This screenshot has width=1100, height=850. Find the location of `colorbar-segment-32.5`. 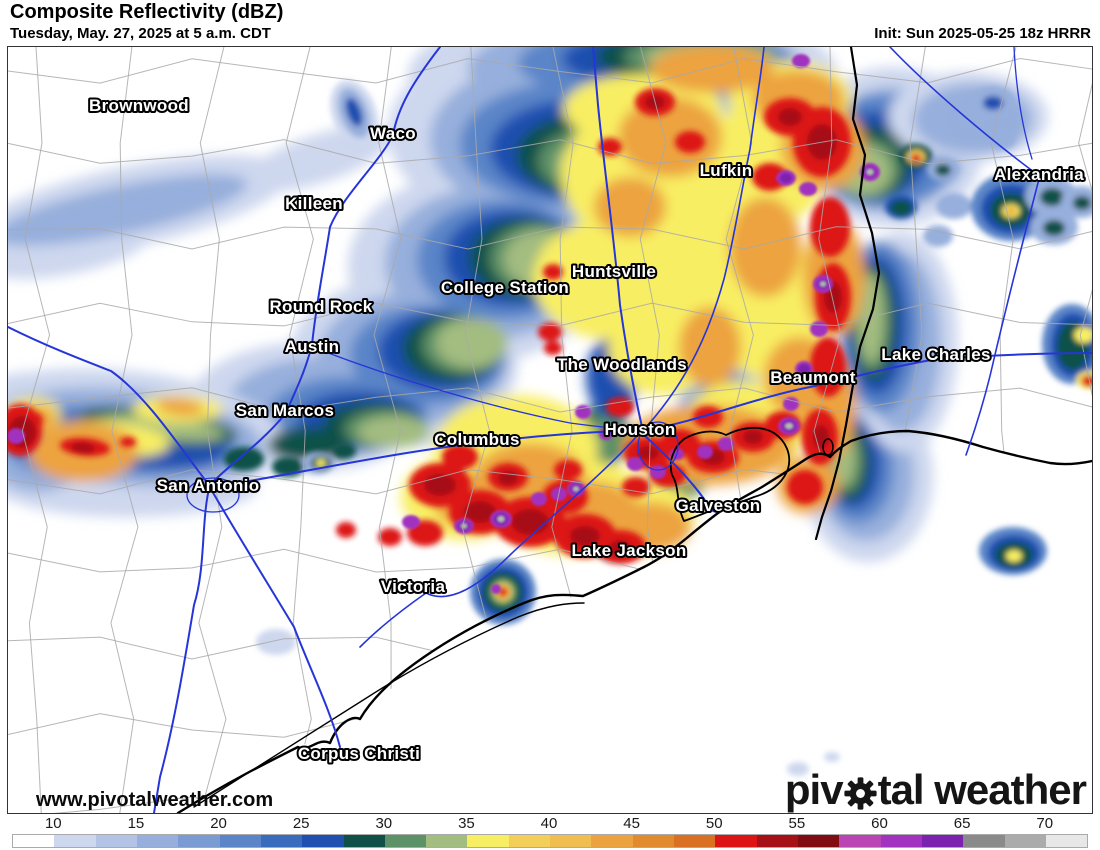

colorbar-segment-32.5 is located at coordinates (447, 841).